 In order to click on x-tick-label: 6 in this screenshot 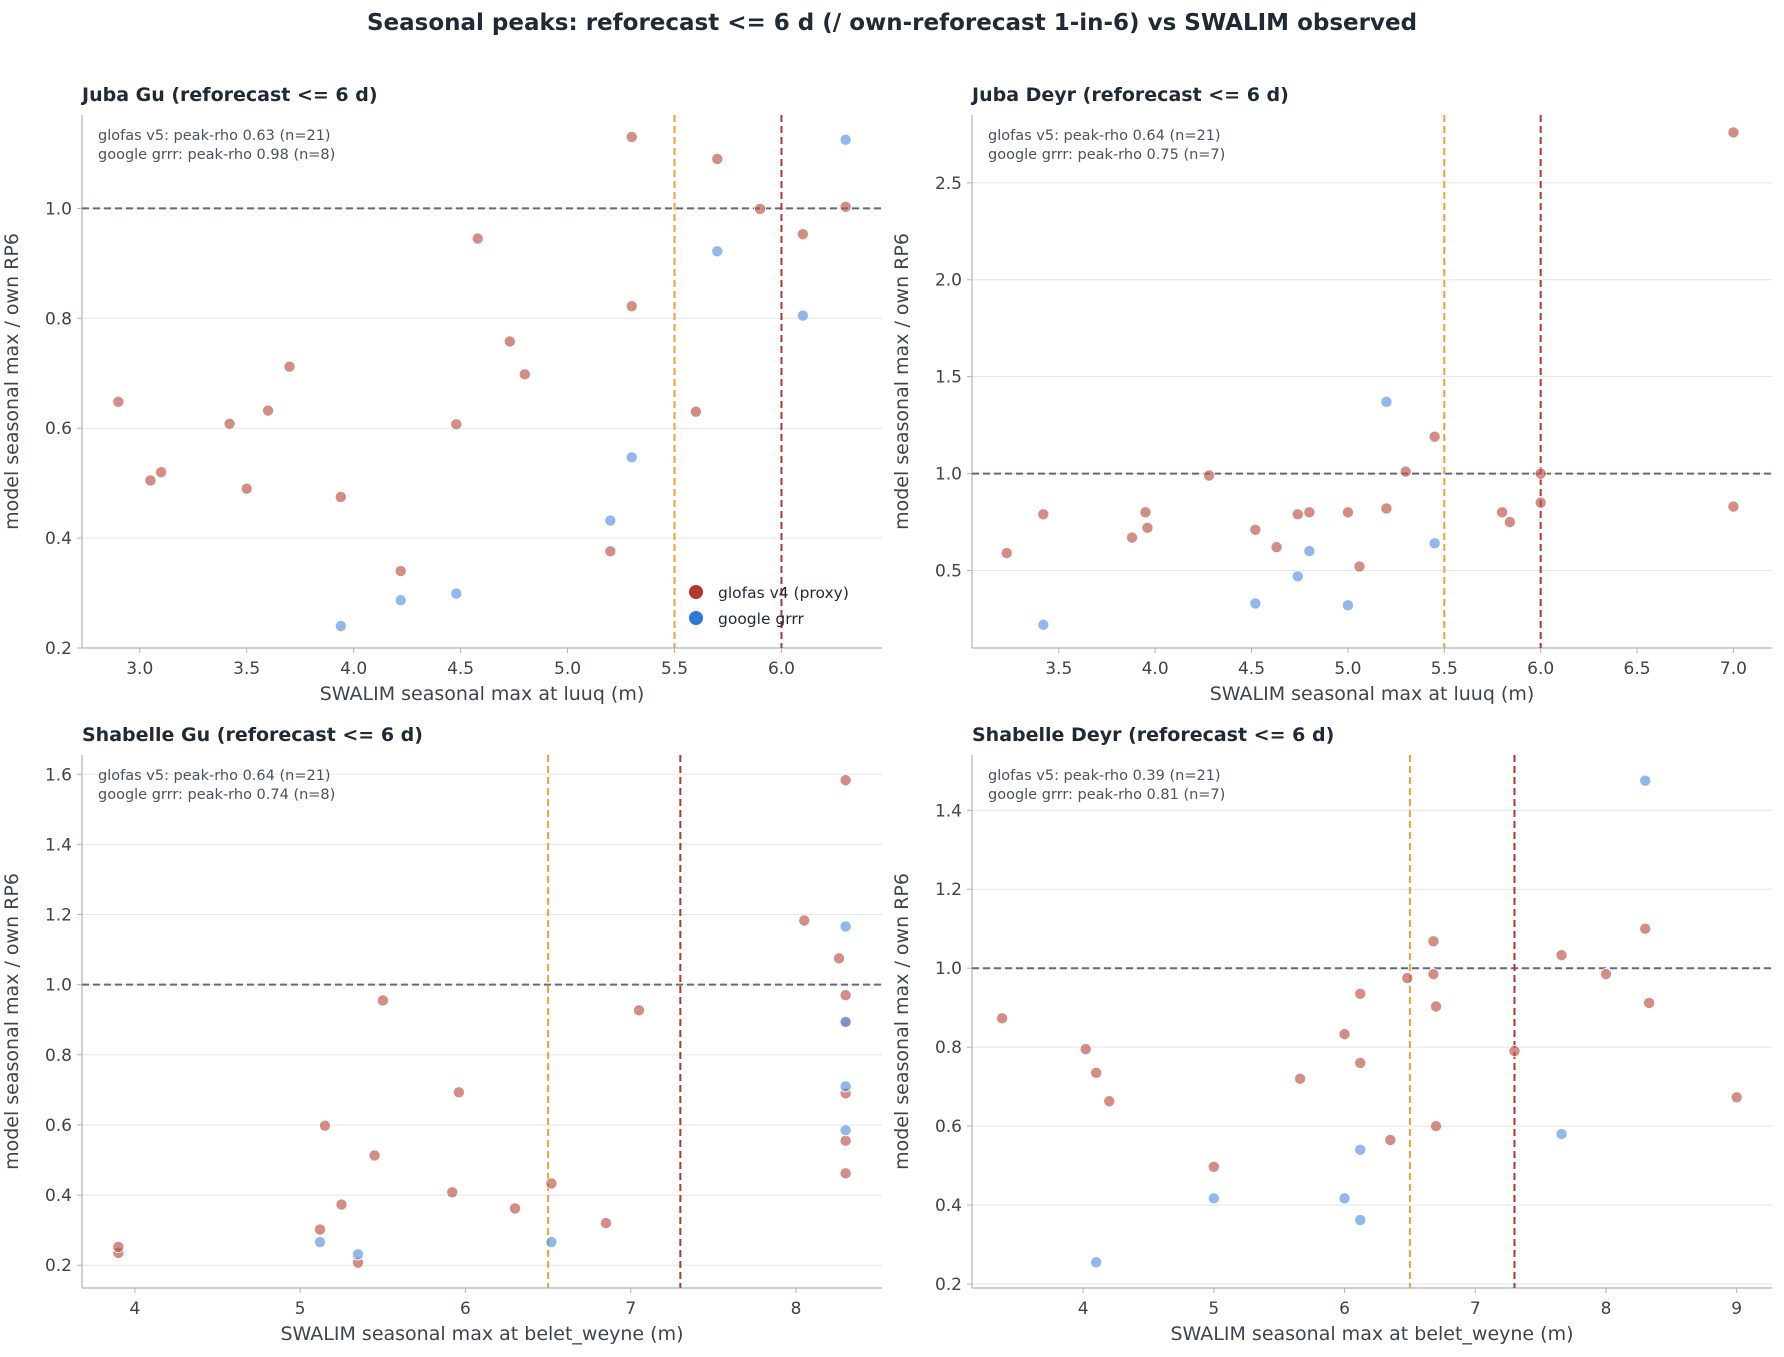, I will do `click(465, 1309)`.